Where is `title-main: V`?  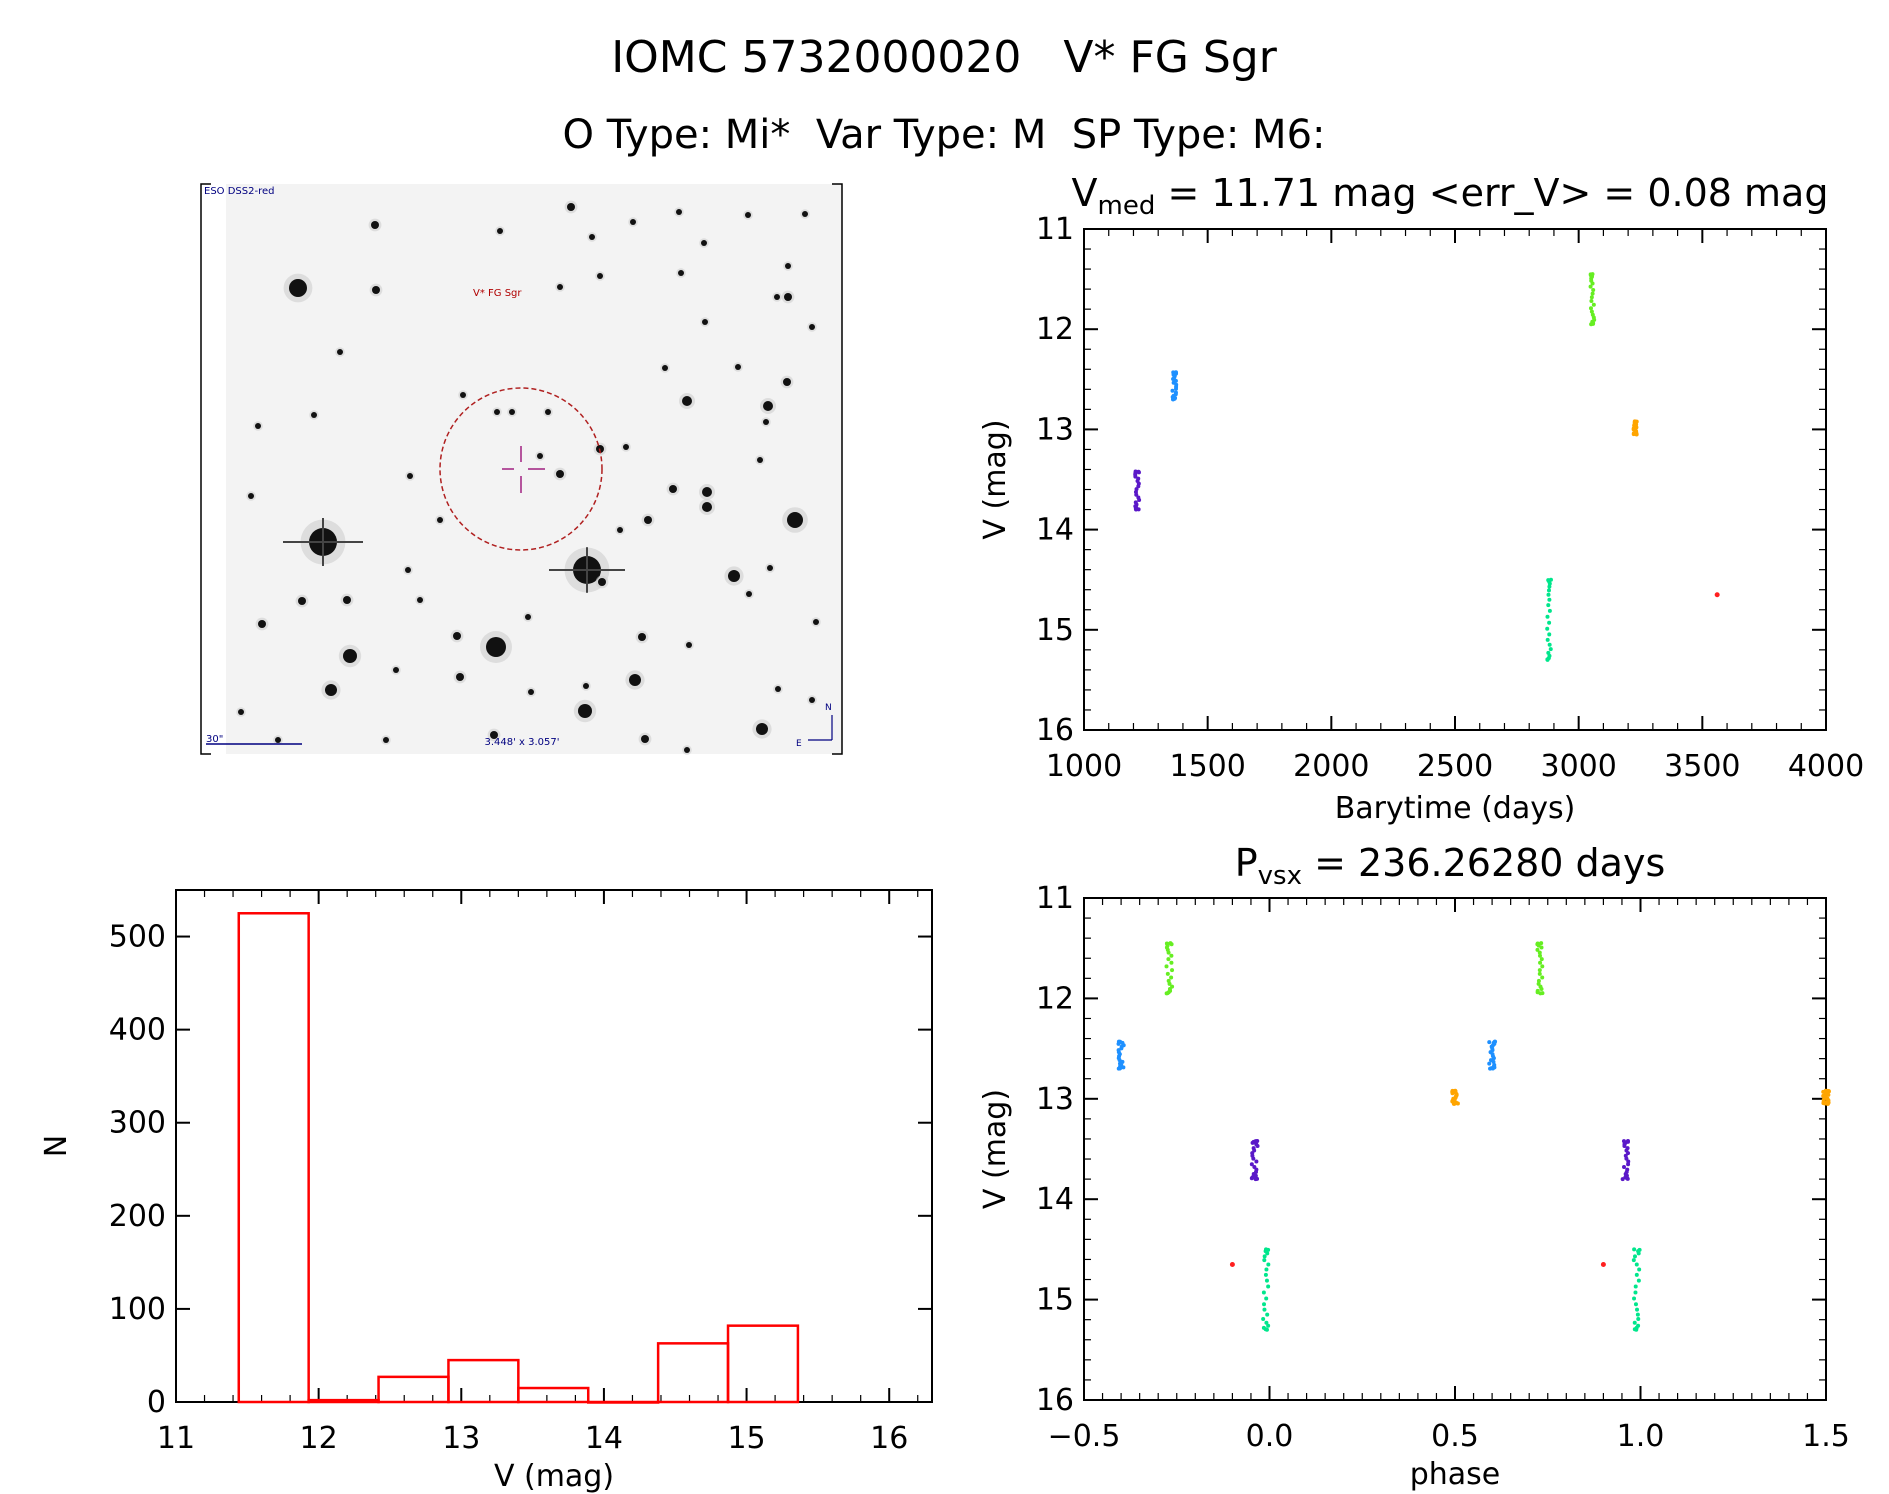
title-main: V is located at coordinates (1085, 193).